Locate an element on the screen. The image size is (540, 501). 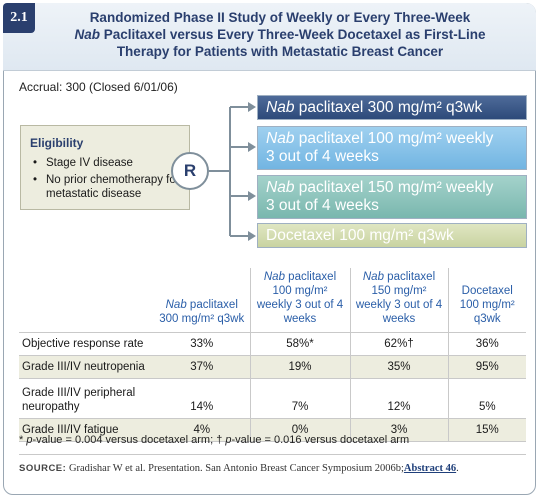
column-header: Nab paclitaxel 300 mg/m² q3wk is located at coordinates (202, 300).